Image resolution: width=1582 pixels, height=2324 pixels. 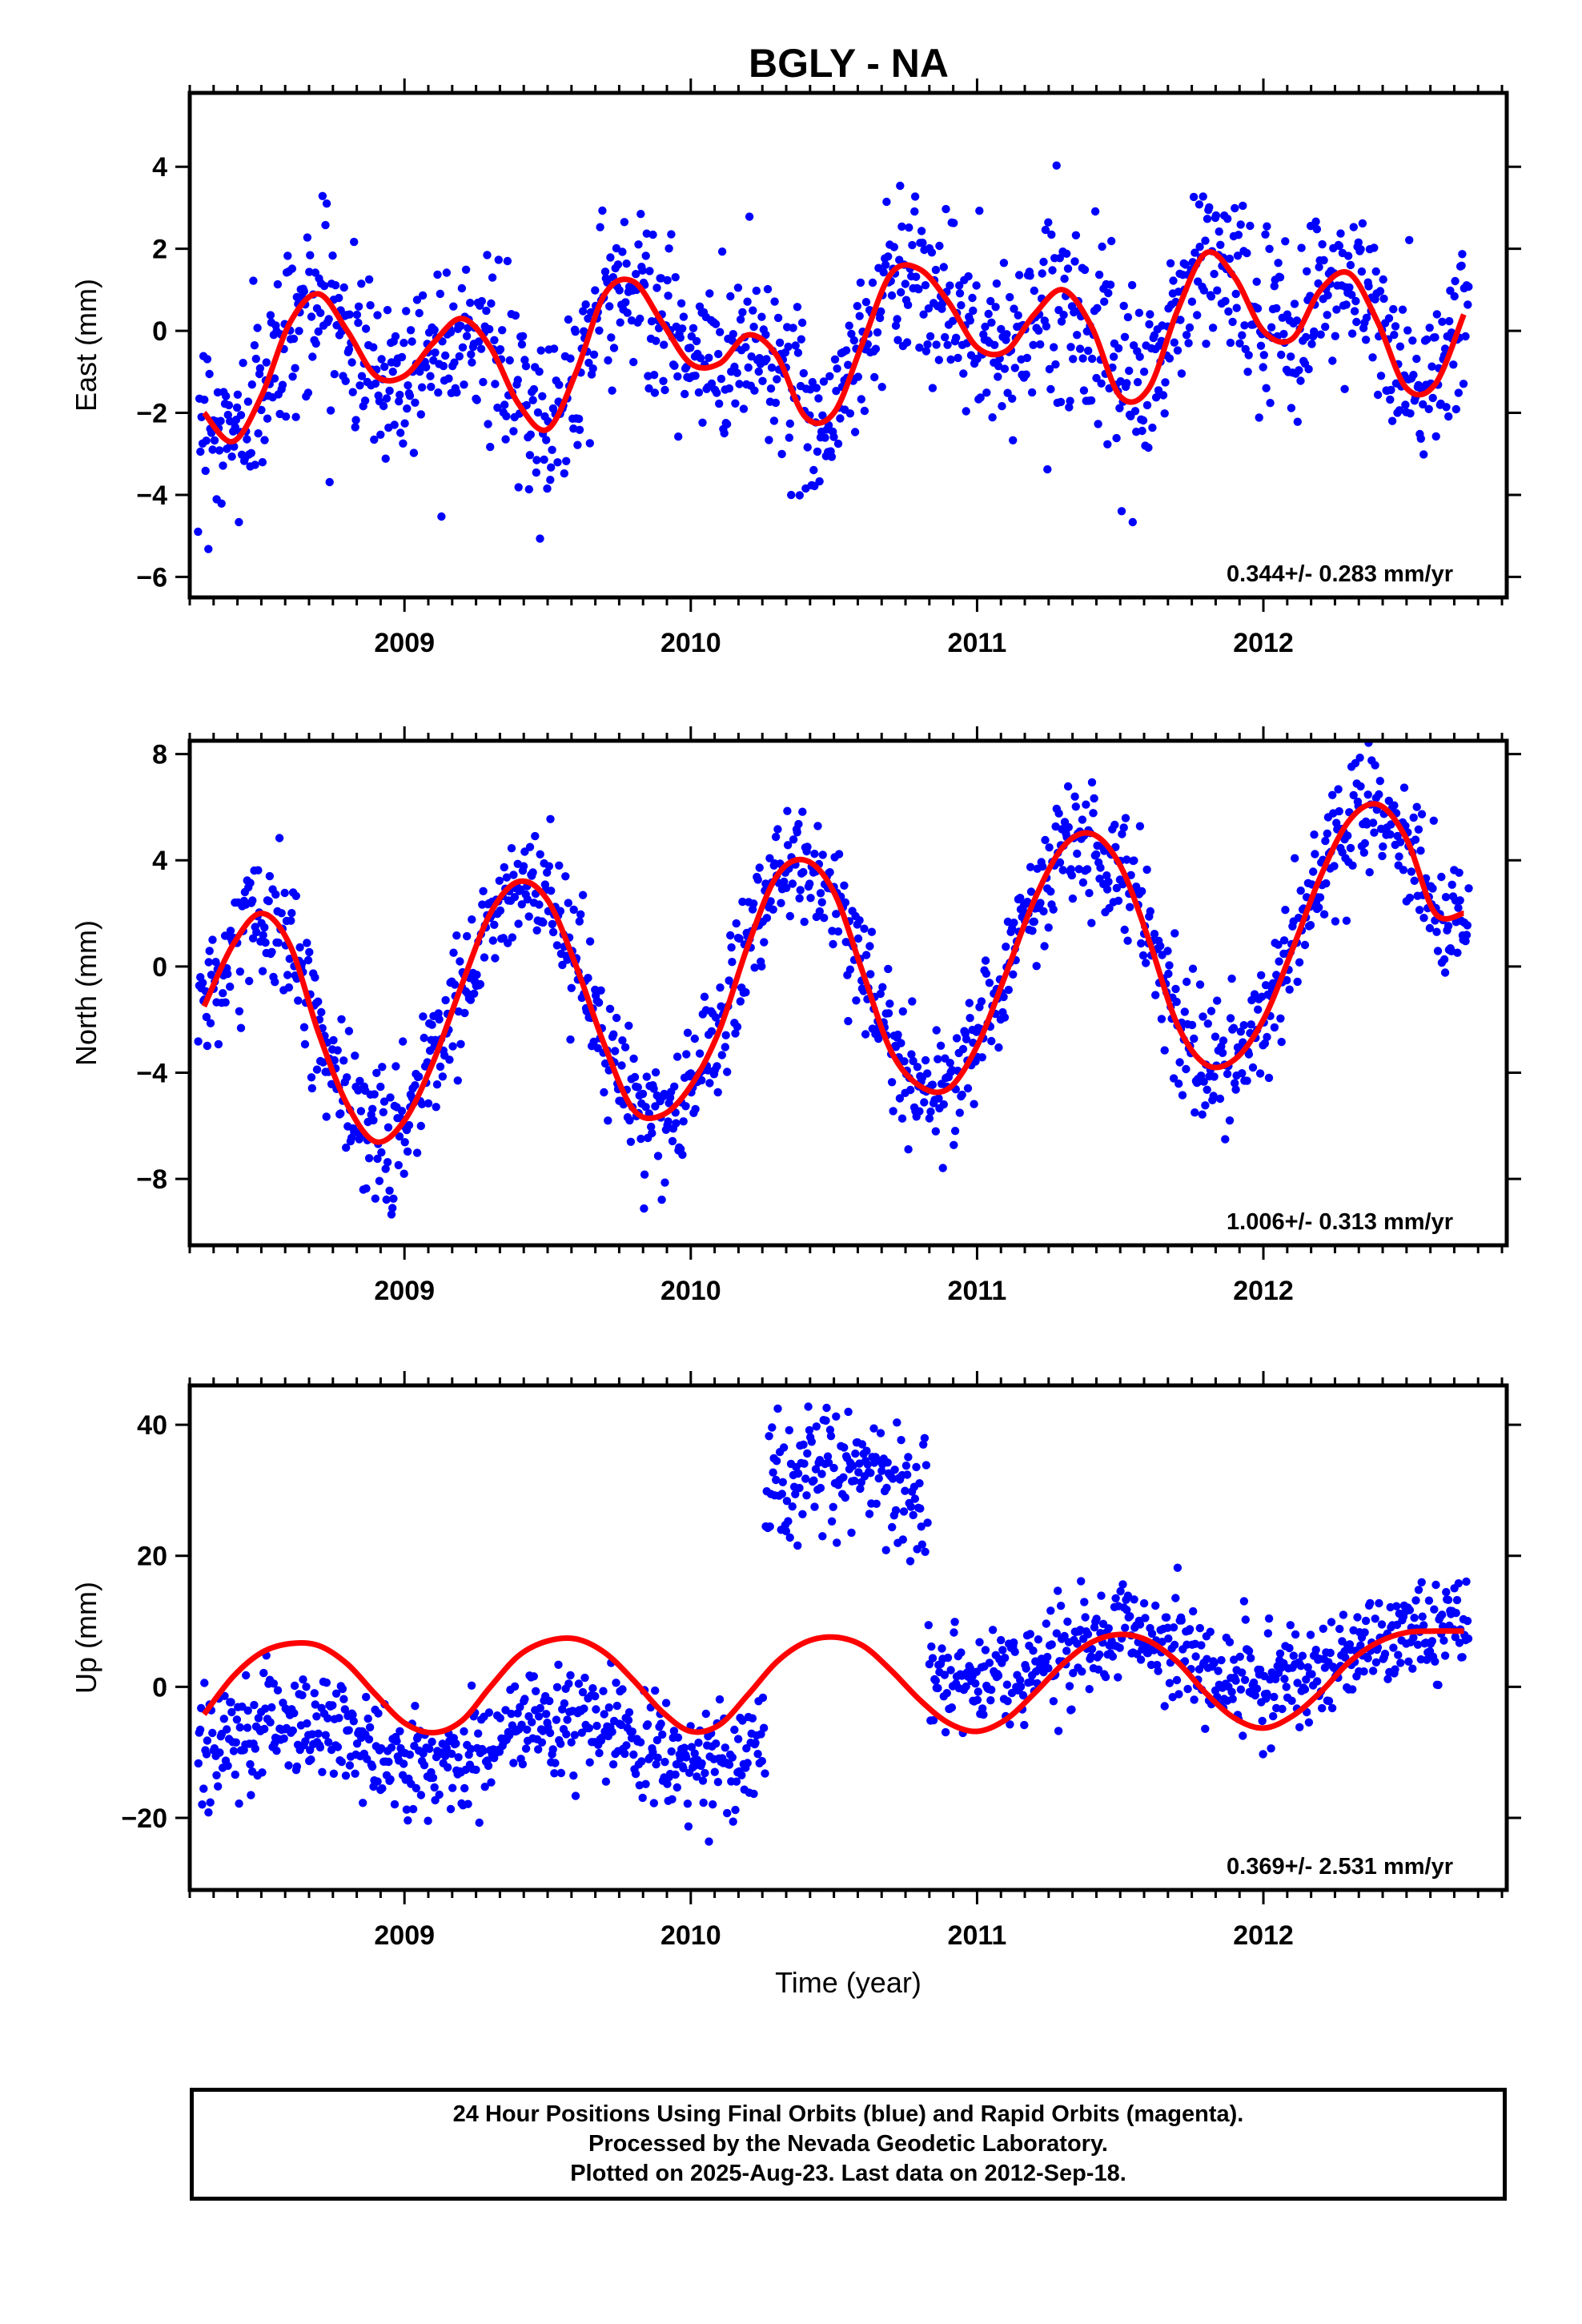 I want to click on x-tick-label: 2010, so click(x=691, y=643).